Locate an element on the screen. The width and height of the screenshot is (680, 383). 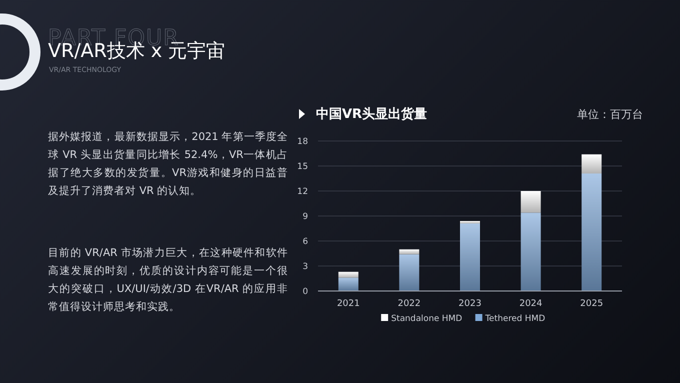
x-tick-label: 2022 is located at coordinates (409, 304).